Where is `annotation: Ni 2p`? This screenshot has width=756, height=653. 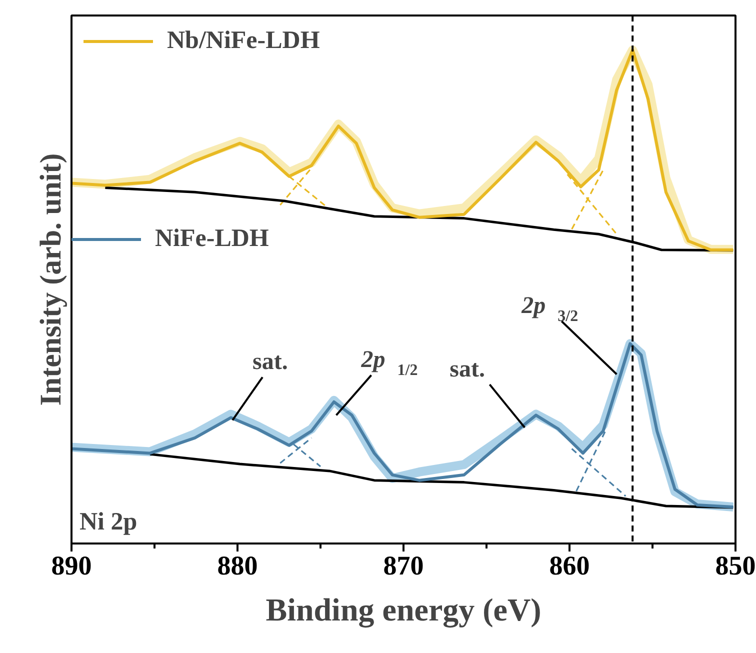
annotation: Ni 2p is located at coordinates (109, 522).